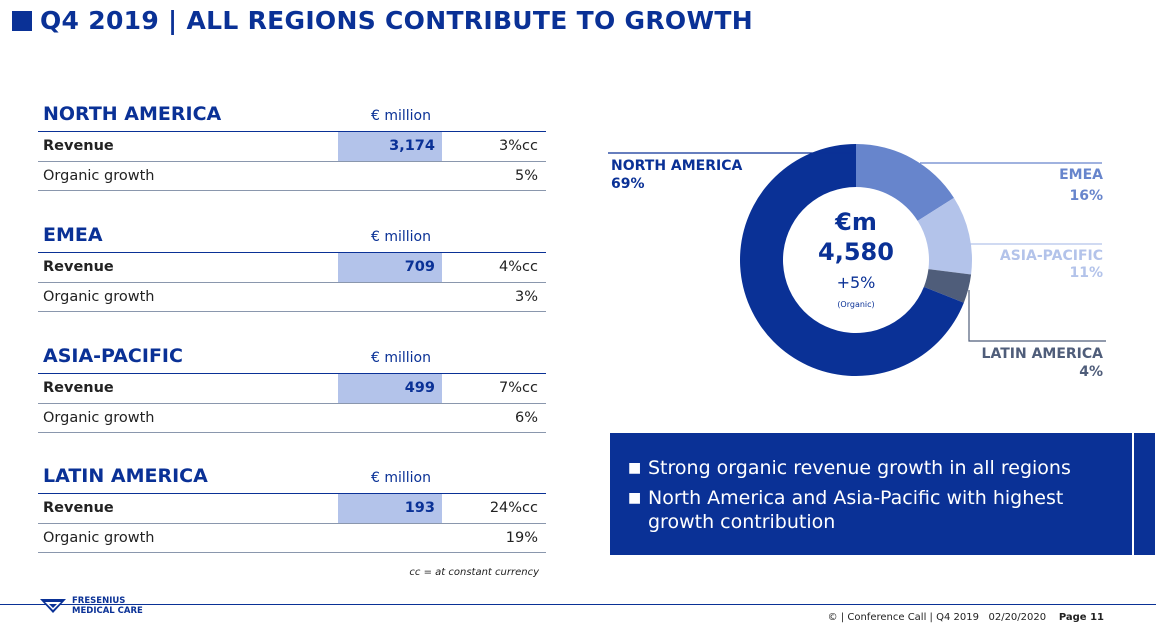 The image size is (1156, 629). What do you see at coordinates (526, 176) in the screenshot?
I see `organic-growth-value: 5%` at bounding box center [526, 176].